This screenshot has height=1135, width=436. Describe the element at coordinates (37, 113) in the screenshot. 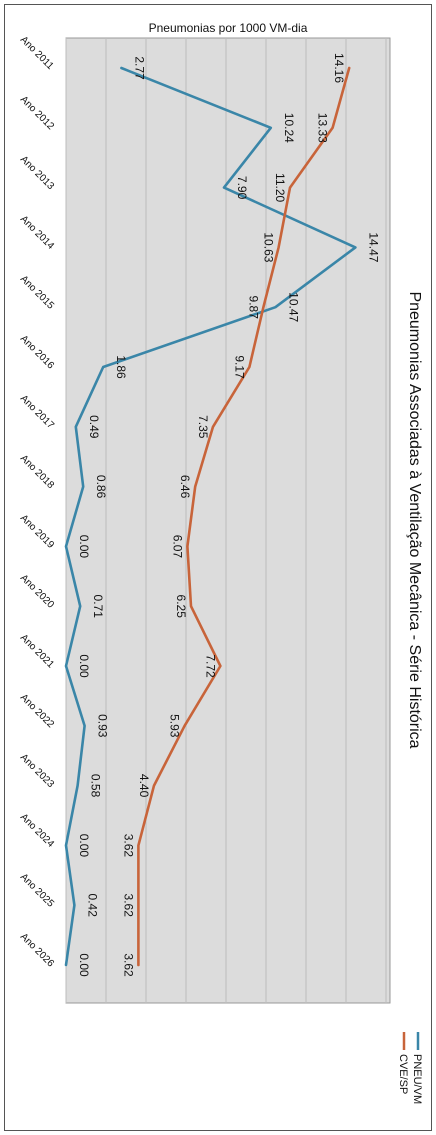

I see `category-tick-label: Ano 2012` at that location.